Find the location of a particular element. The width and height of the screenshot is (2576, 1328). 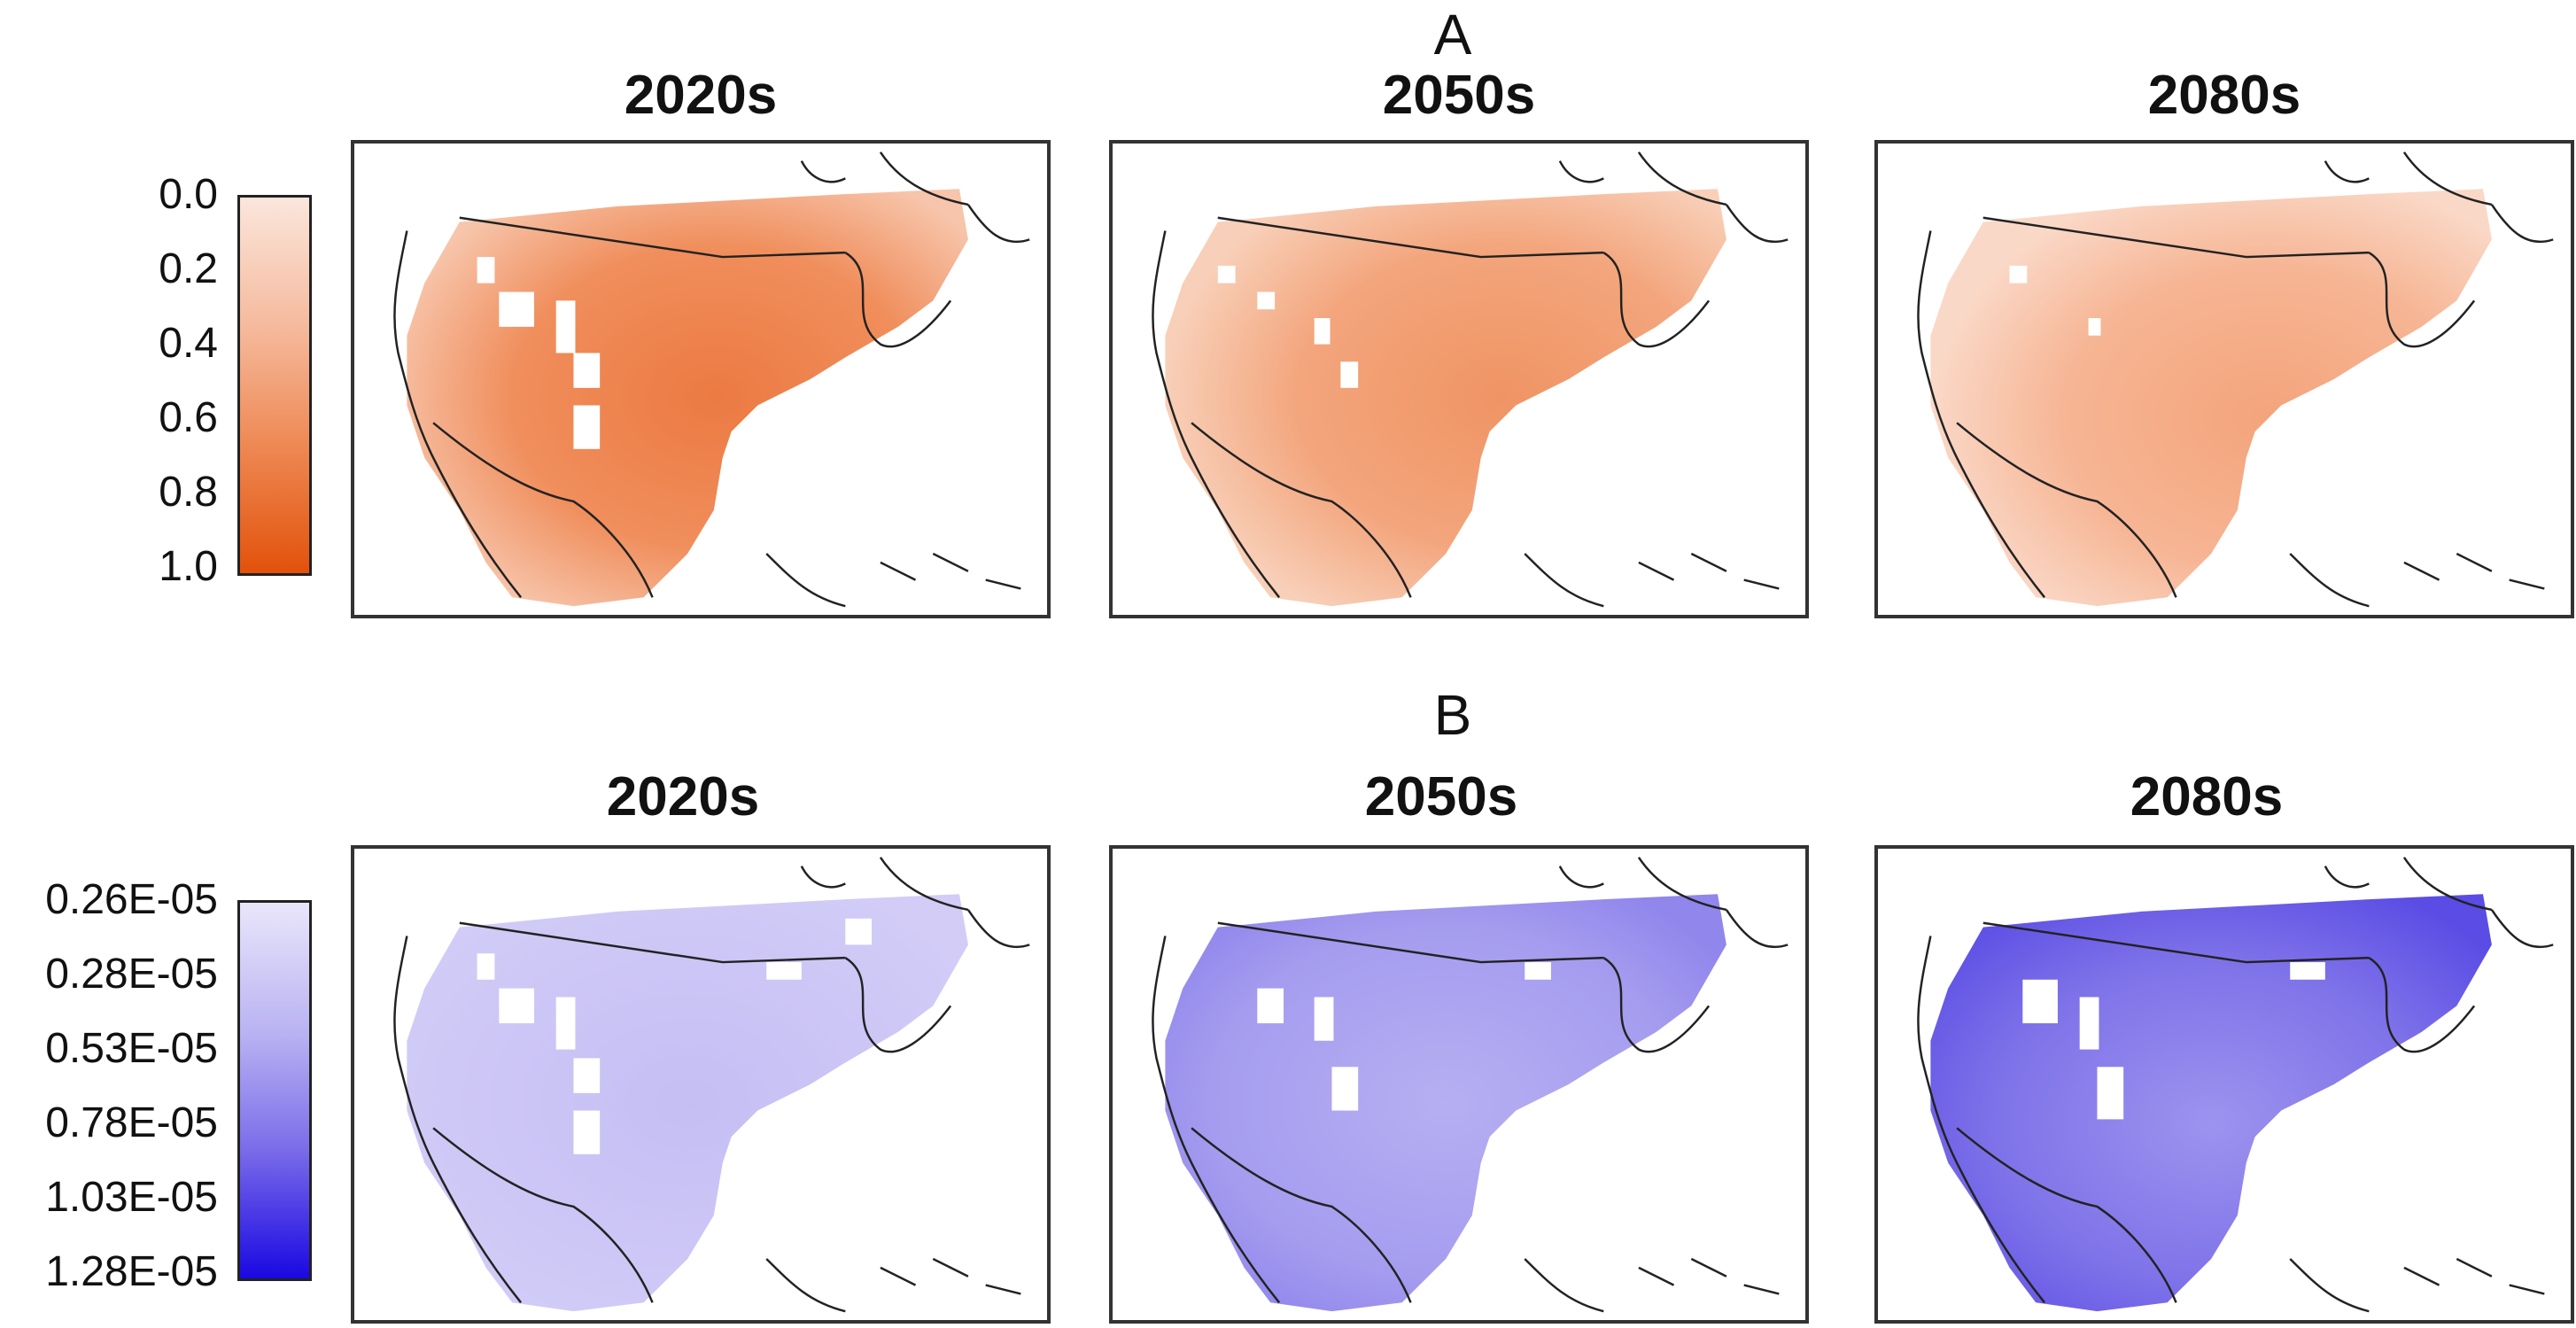

map-a3 is located at coordinates (2224, 379).